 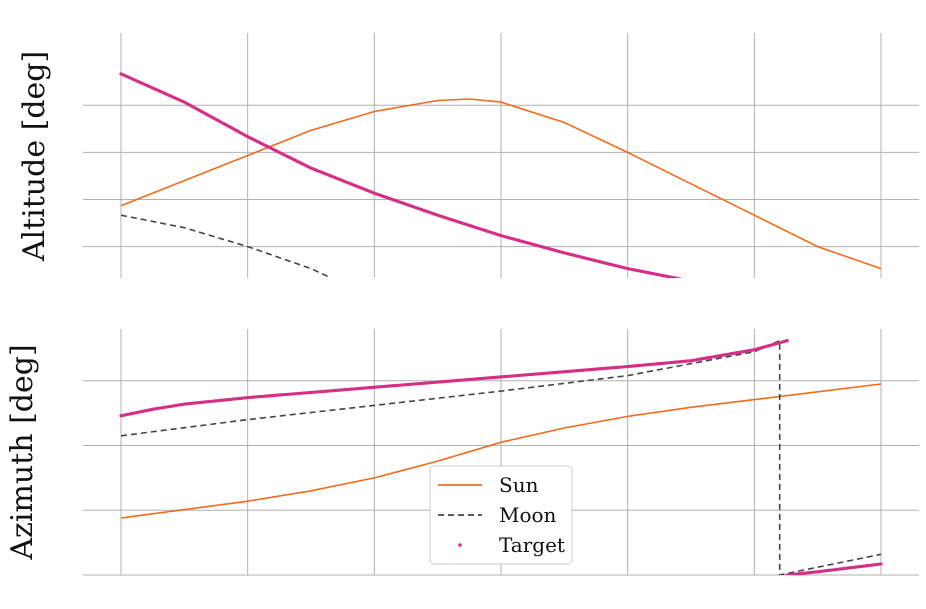 What do you see at coordinates (488, 485) in the screenshot?
I see `legend-item-sun: Sun` at bounding box center [488, 485].